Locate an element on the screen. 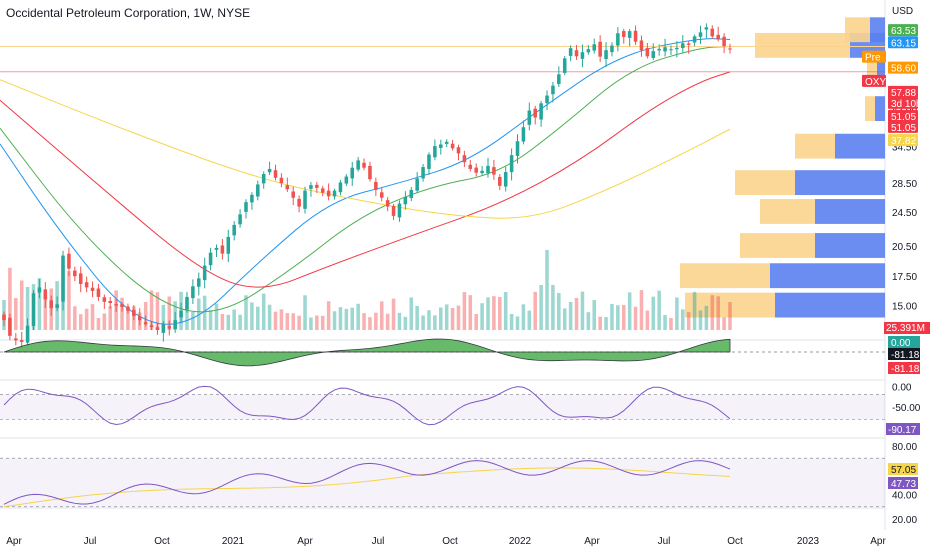 This screenshot has height=550, width=932. price-tick-label: 17.50 is located at coordinates (904, 277).